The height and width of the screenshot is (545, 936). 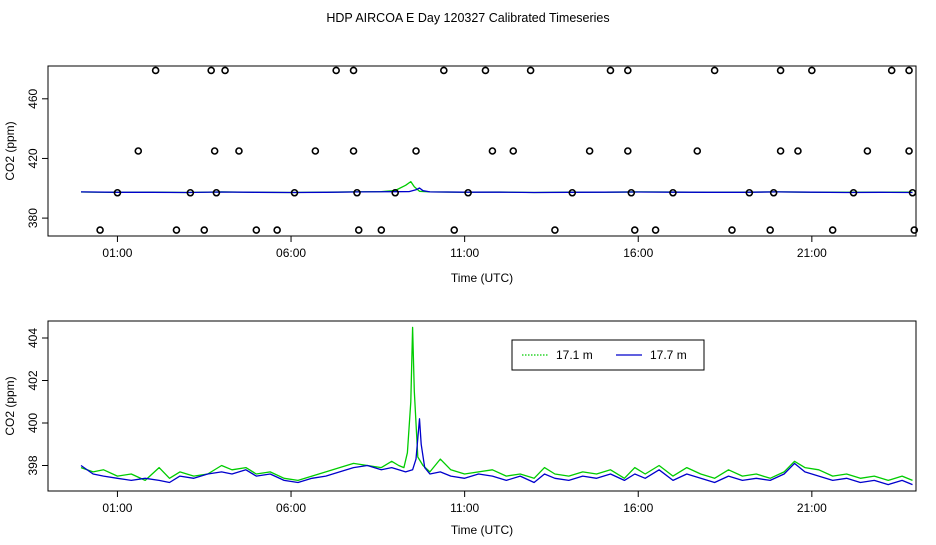 I want to click on y-tick-label: 404, so click(x=33, y=338).